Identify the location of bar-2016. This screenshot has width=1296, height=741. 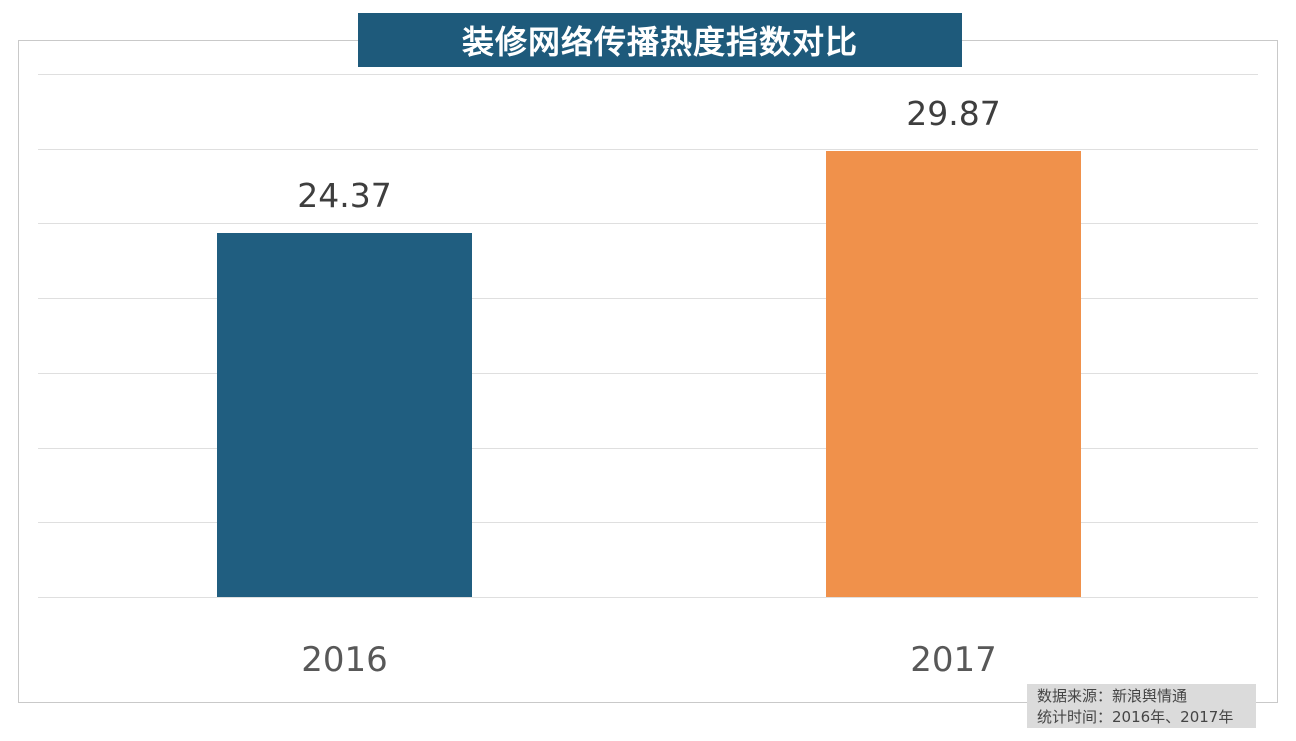
(344, 415).